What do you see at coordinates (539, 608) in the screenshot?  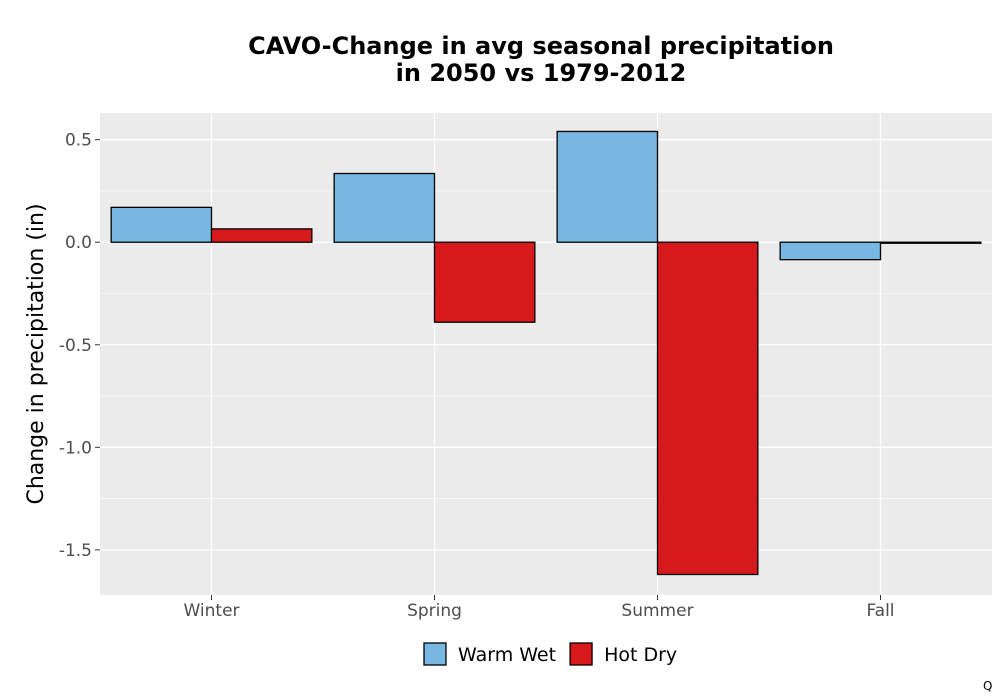 I see `x-axis-ticks: Winter Spring Summer Fall` at bounding box center [539, 608].